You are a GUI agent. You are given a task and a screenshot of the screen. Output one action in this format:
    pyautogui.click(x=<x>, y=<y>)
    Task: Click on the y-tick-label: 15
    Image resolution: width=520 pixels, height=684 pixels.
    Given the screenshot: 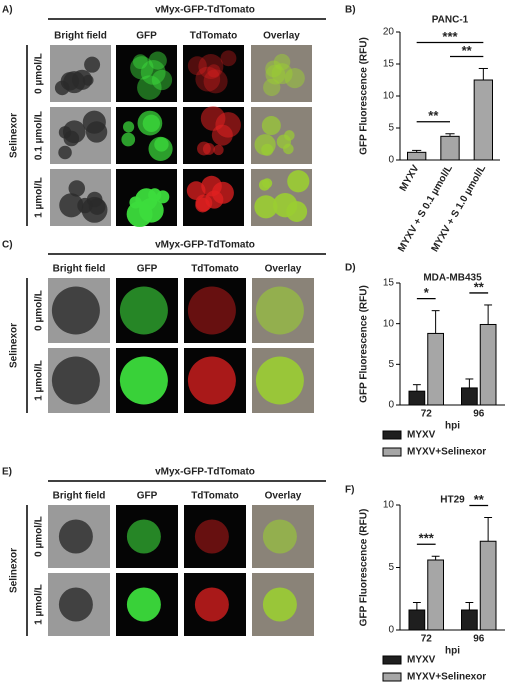 What is the action you would take?
    pyautogui.click(x=389, y=283)
    